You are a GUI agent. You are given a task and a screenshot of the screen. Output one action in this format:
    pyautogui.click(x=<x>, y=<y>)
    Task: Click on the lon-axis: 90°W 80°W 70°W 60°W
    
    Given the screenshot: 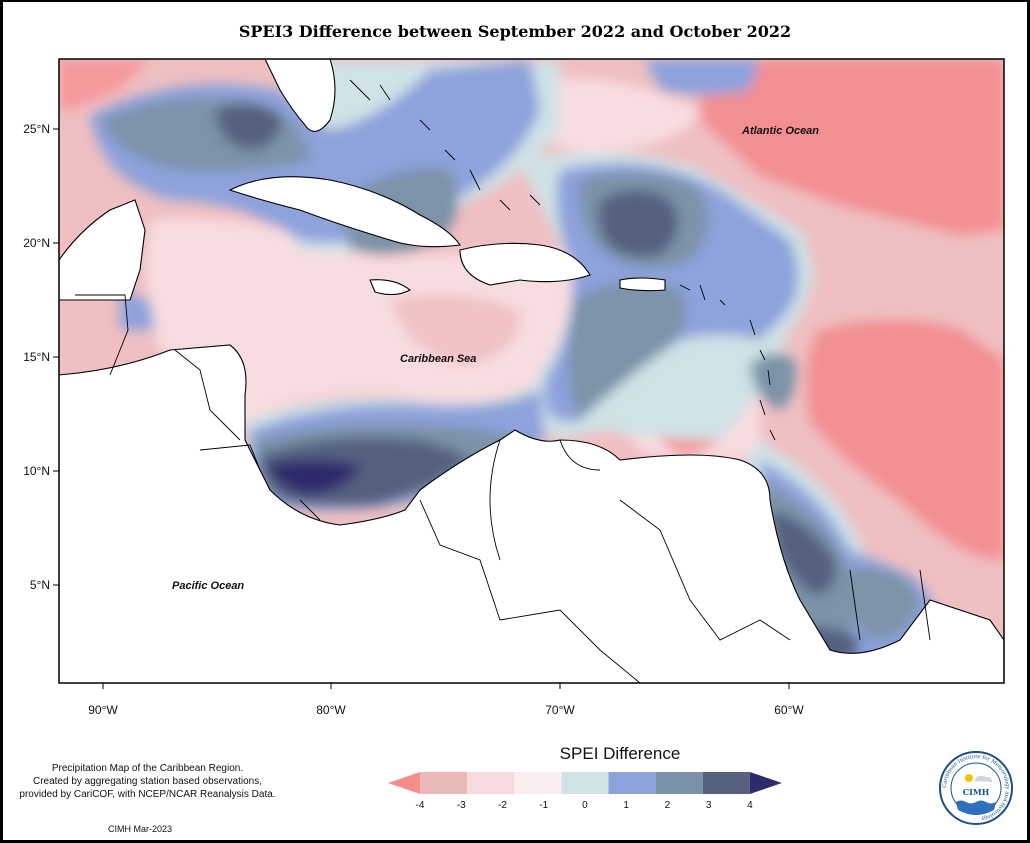 What is the action you would take?
    pyautogui.click(x=446, y=700)
    